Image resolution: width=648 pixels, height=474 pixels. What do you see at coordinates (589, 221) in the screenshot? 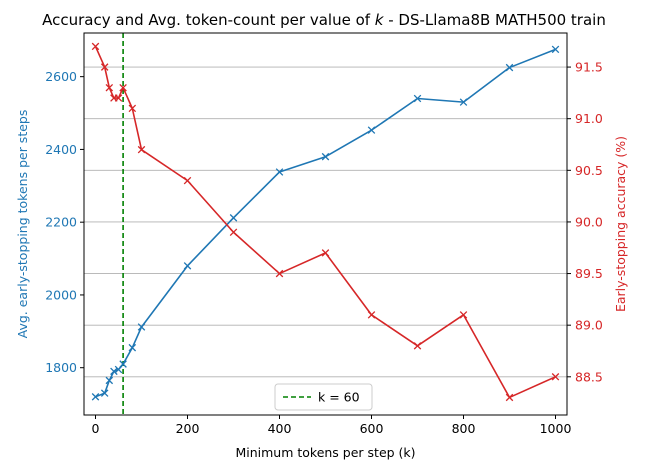
I see `y2-tick-label-3: 90.0` at bounding box center [589, 221].